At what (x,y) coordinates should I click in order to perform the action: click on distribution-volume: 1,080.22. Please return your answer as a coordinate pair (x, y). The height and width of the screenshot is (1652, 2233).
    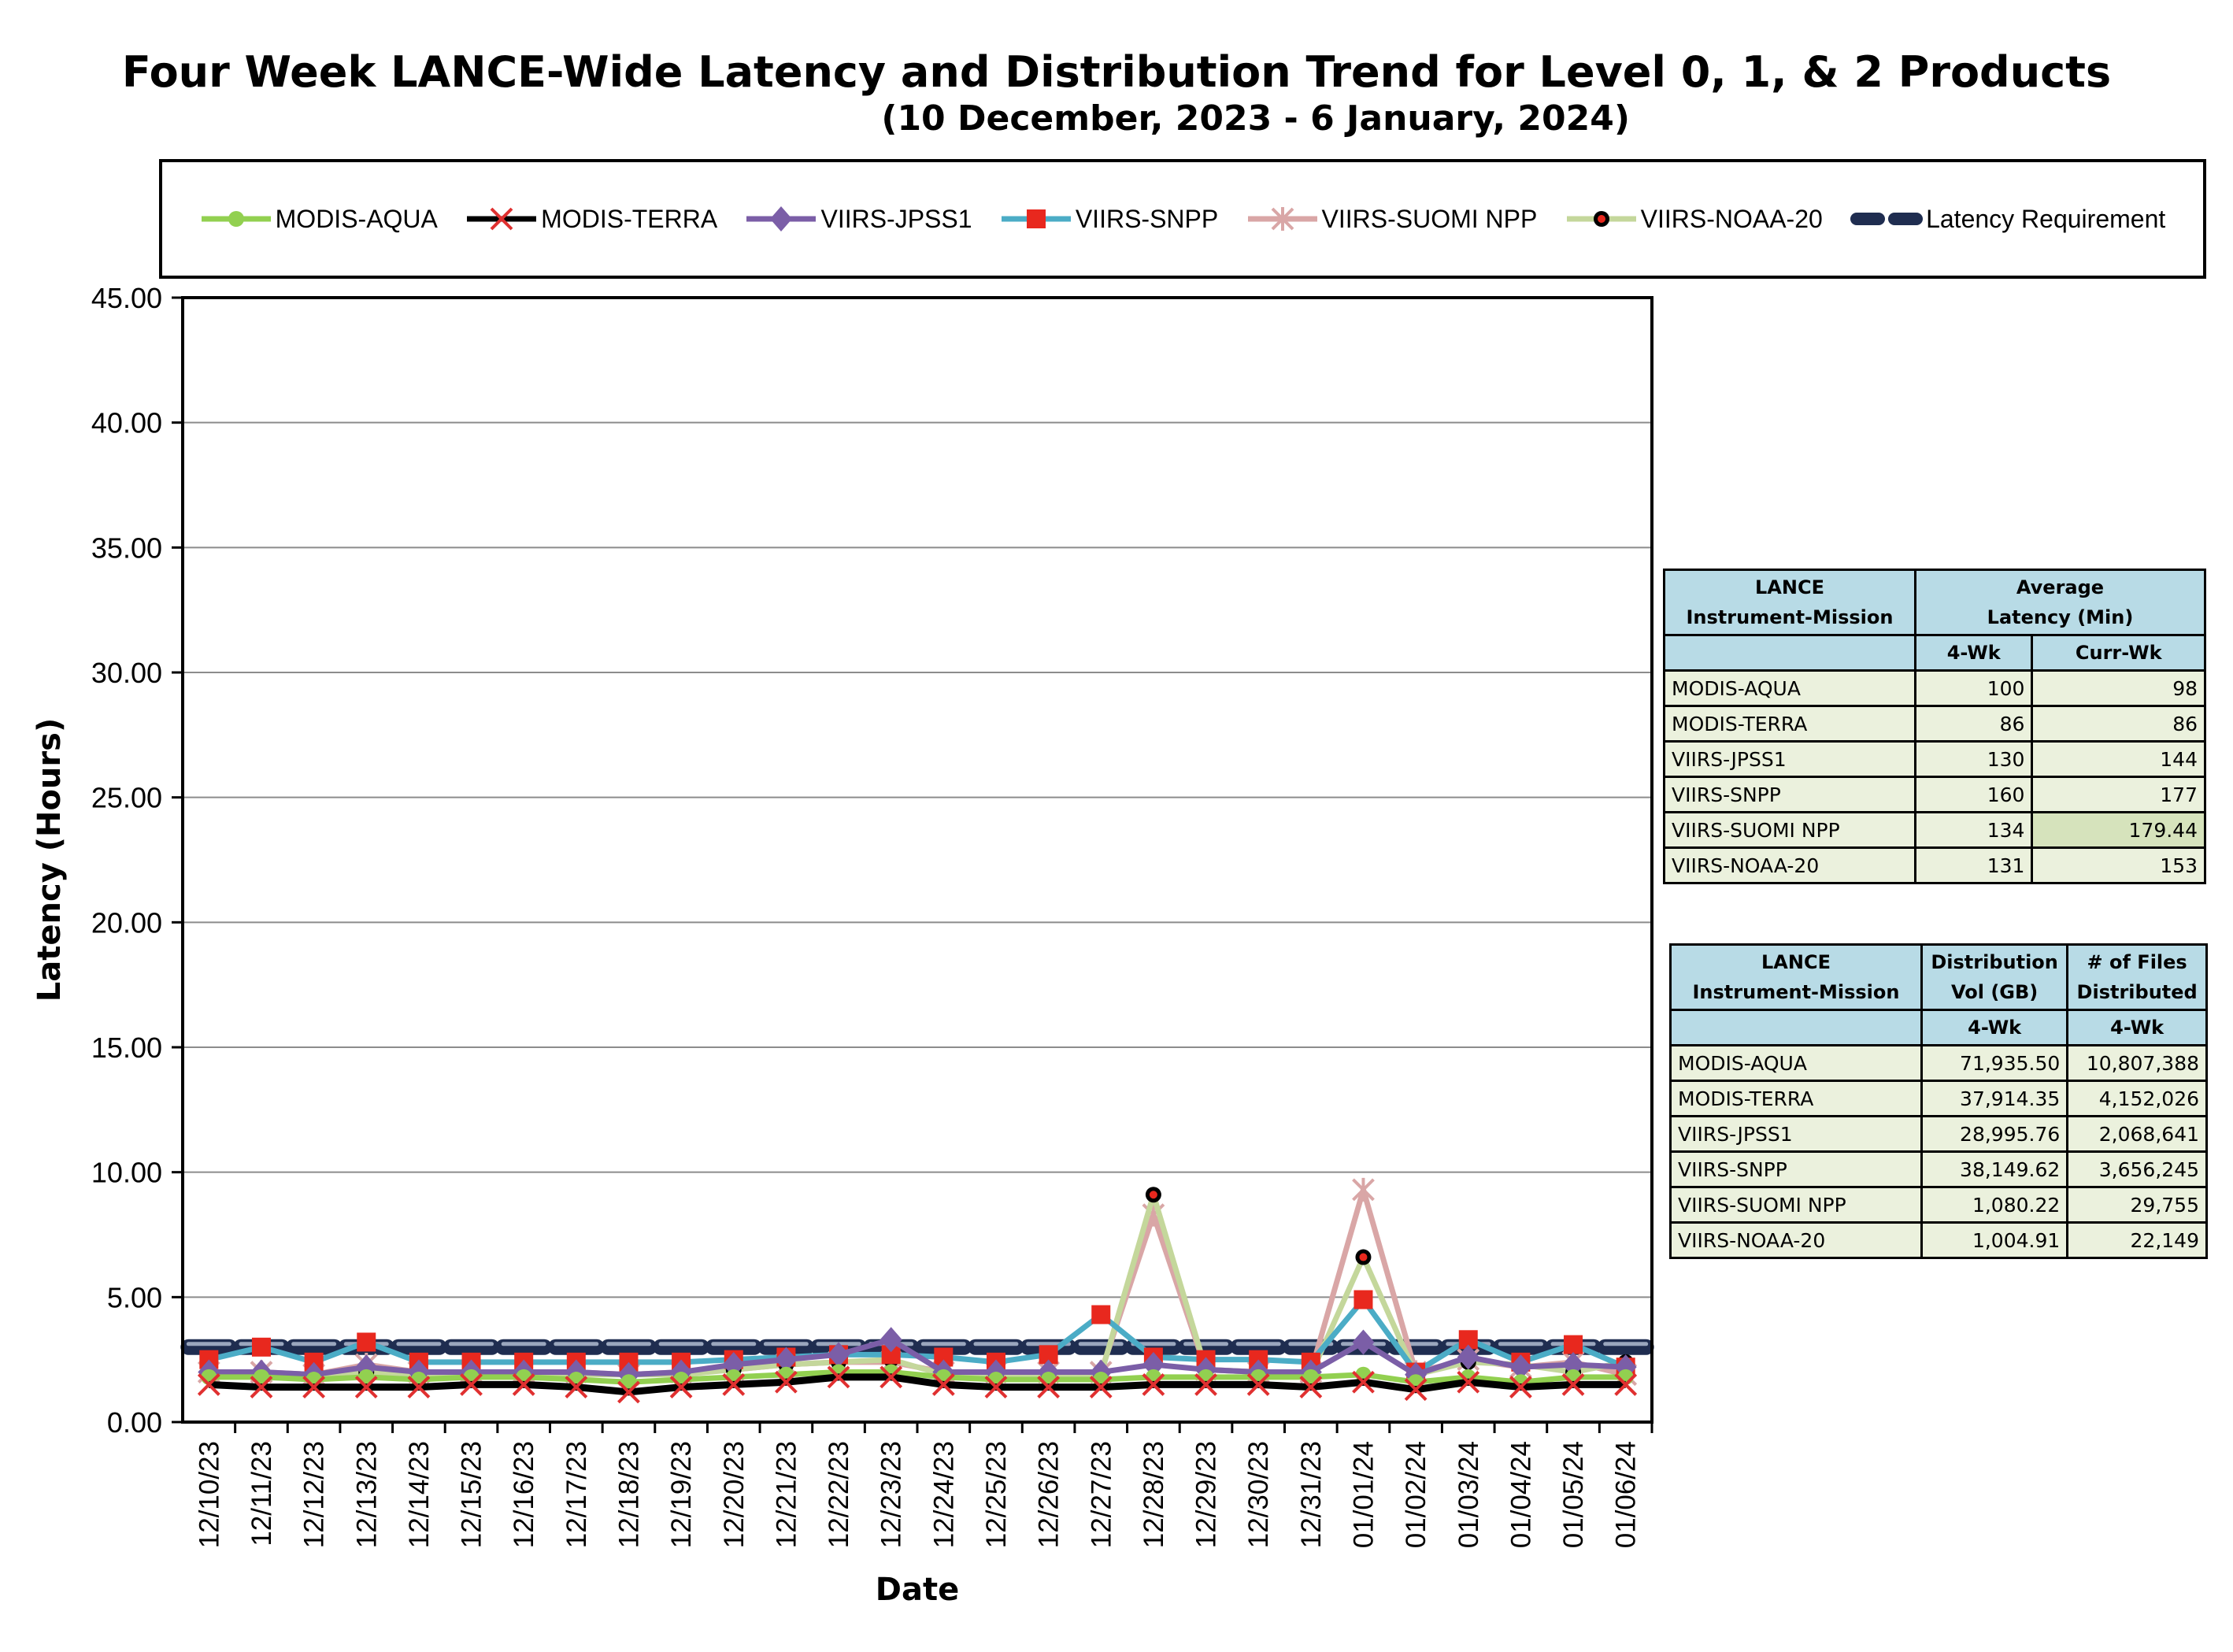
    Looking at the image, I should click on (1994, 1205).